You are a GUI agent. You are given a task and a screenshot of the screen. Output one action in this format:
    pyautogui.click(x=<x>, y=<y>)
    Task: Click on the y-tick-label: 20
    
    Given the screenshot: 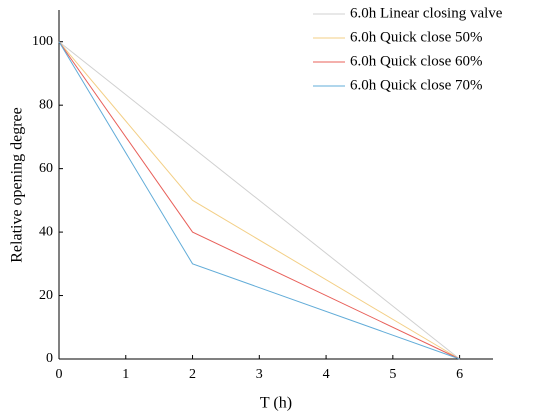 What is the action you would take?
    pyautogui.click(x=46, y=295)
    